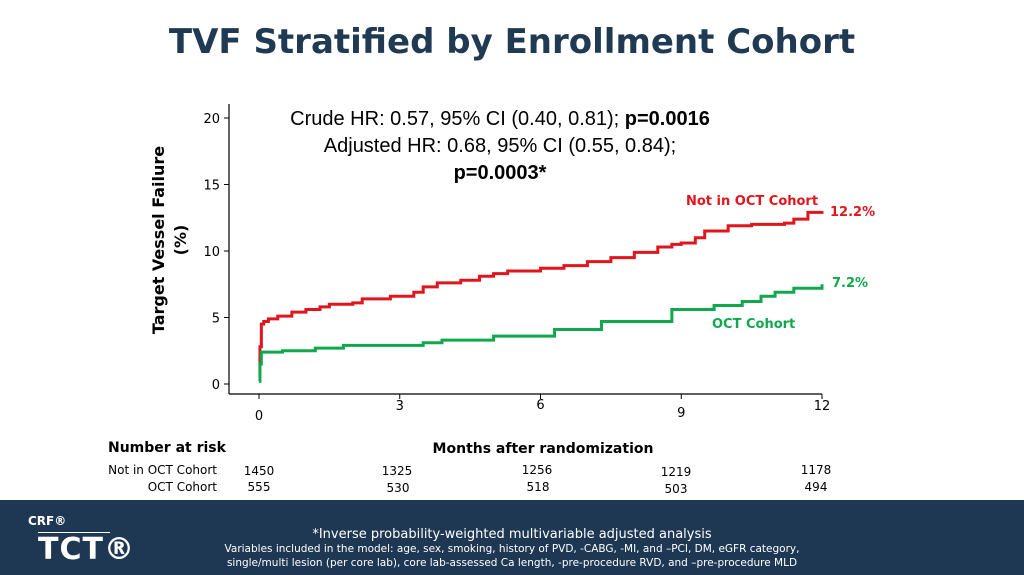  I want to click on x-tick-label: 0, so click(259, 416).